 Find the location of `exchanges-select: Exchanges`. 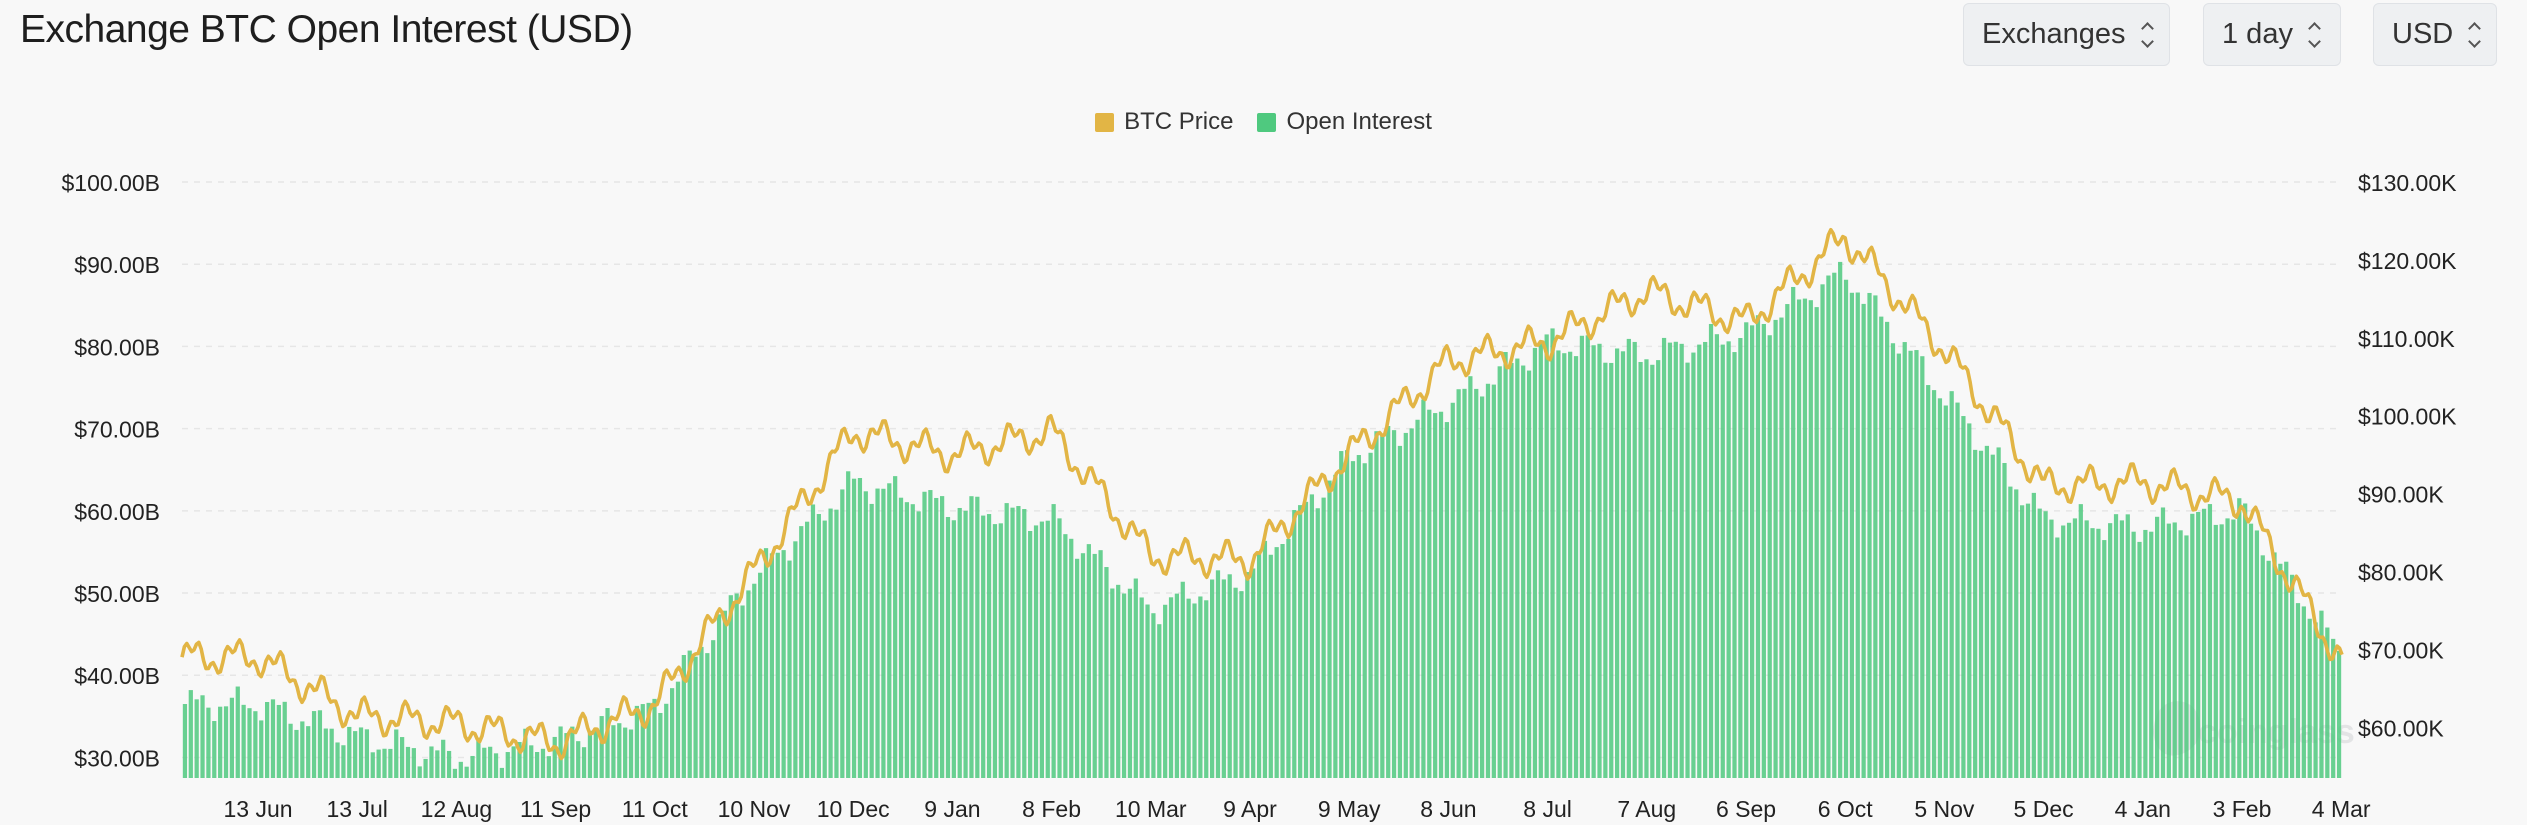

exchanges-select: Exchanges is located at coordinates (2066, 34).